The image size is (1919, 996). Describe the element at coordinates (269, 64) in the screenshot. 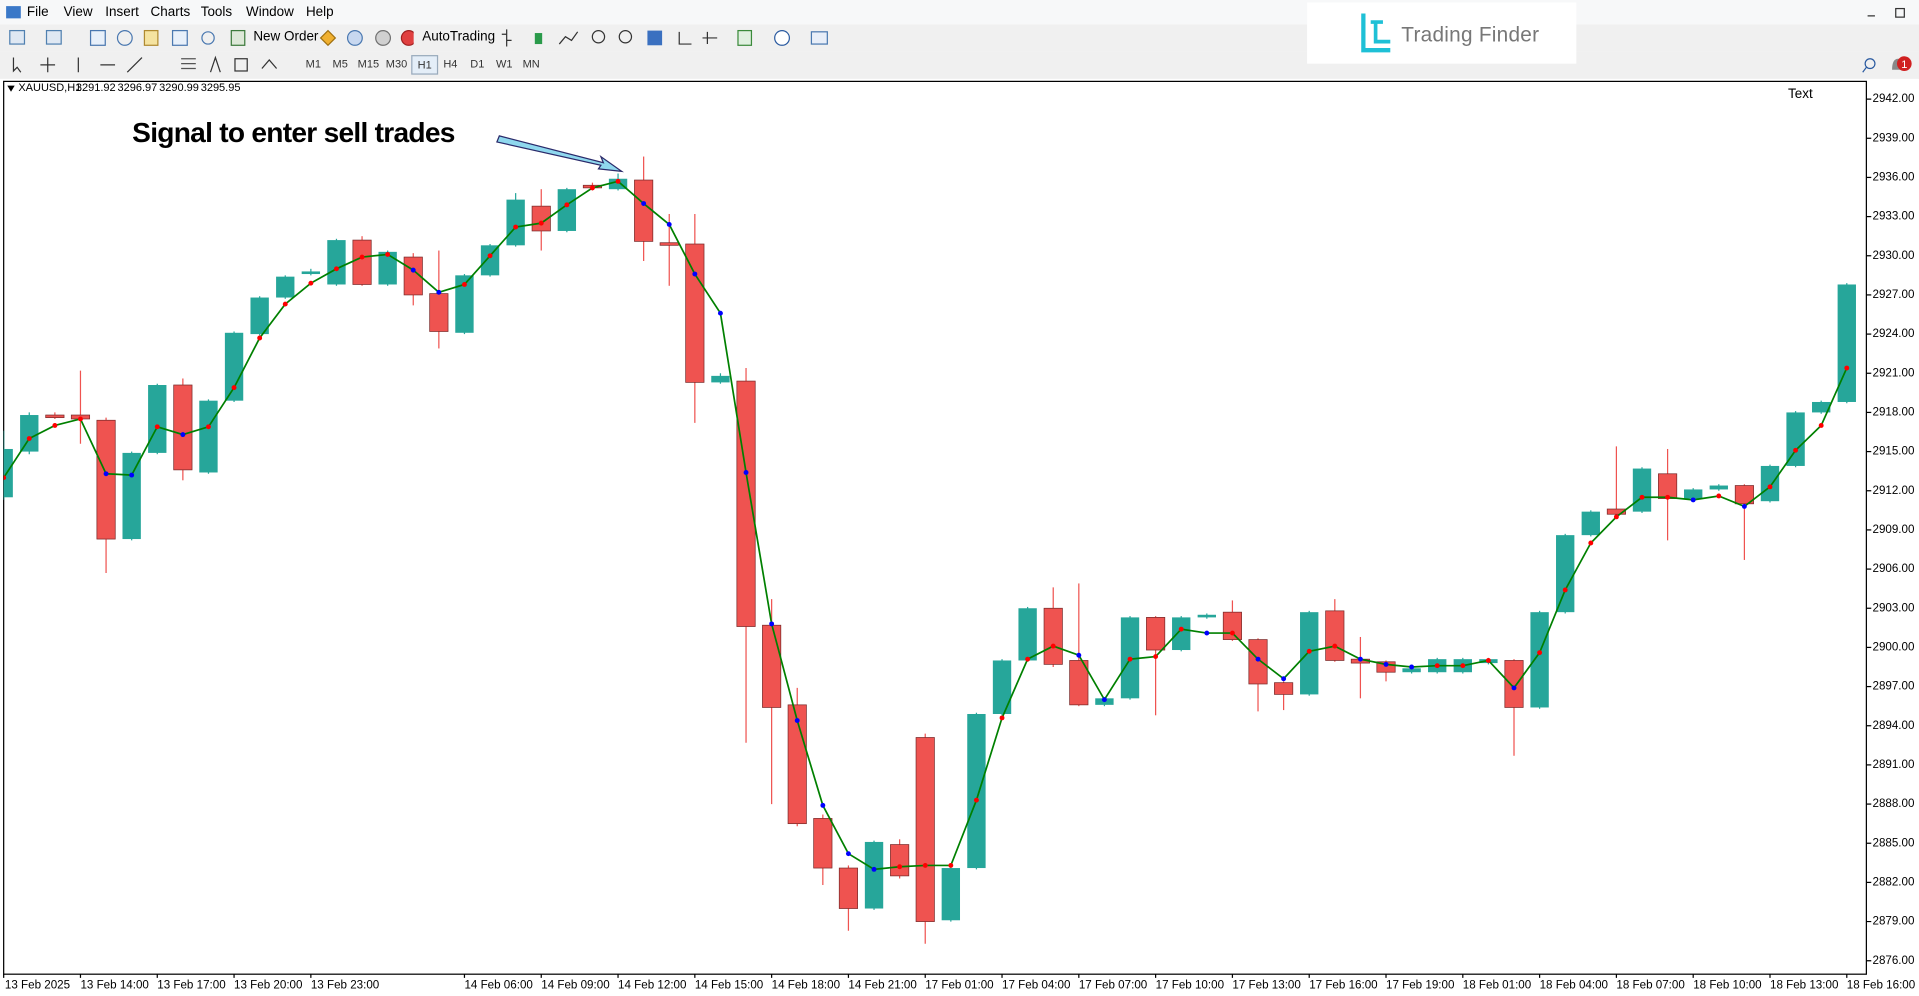

I see `icon-shapes` at that location.